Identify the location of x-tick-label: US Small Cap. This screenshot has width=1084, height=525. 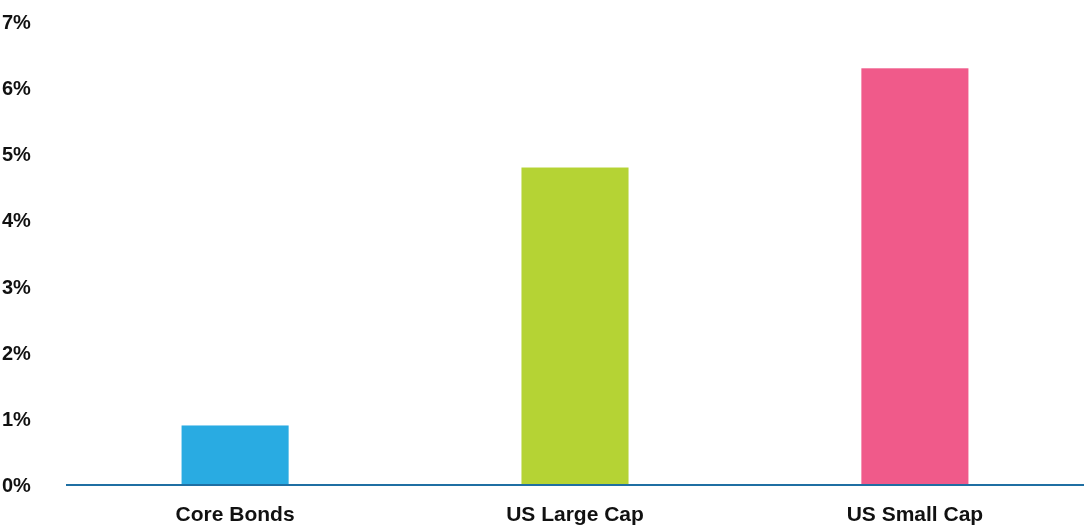
(915, 513).